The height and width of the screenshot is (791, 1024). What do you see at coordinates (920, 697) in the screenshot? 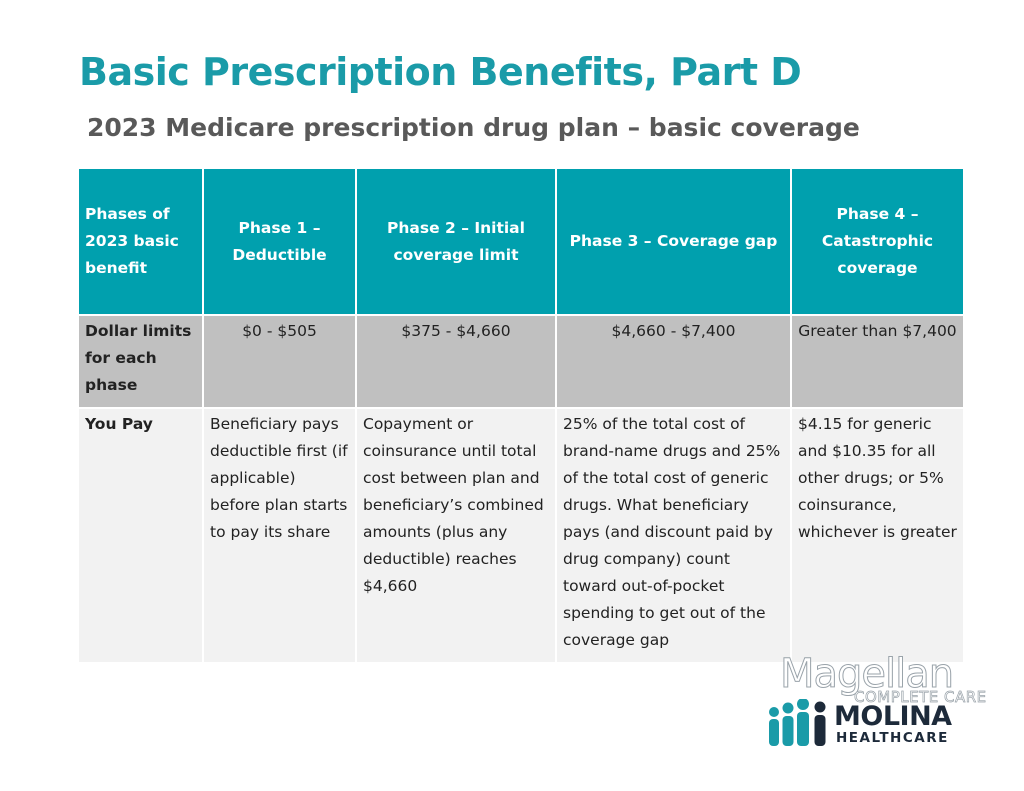
I see `logo-complete-care-text: COMPLETE CARE` at bounding box center [920, 697].